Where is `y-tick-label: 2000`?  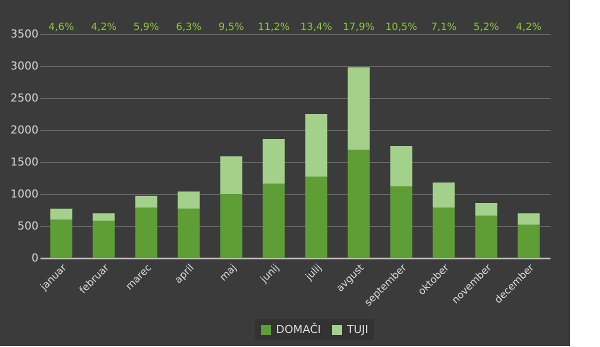
y-tick-label: 2000 is located at coordinates (24, 130).